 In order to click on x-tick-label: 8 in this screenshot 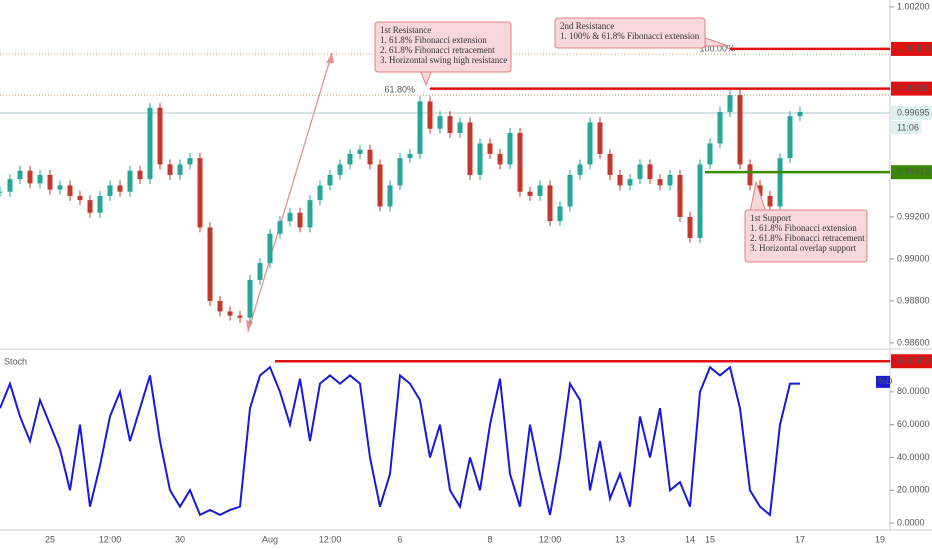, I will do `click(489, 539)`.